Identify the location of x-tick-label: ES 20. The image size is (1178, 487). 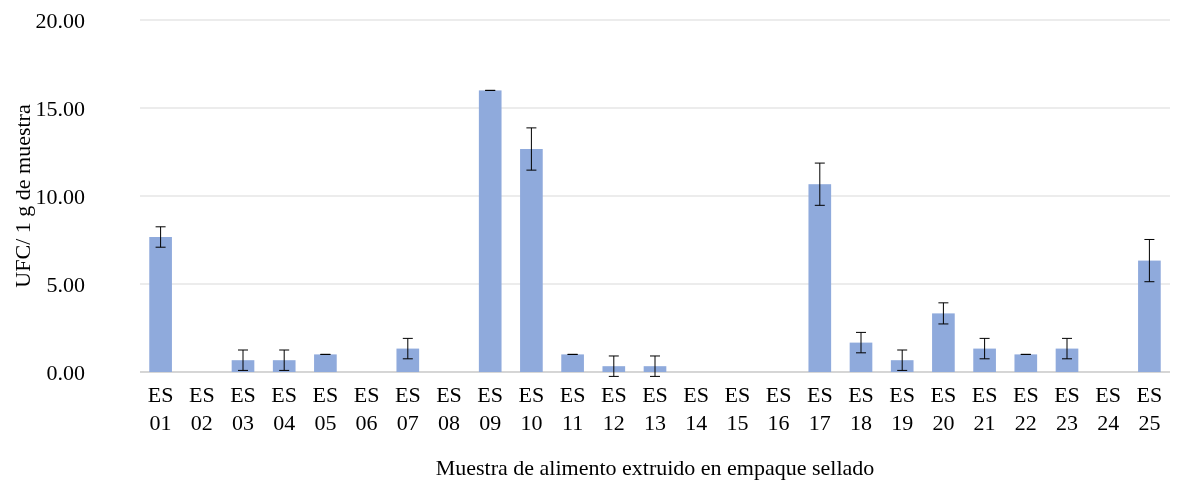
(943, 408).